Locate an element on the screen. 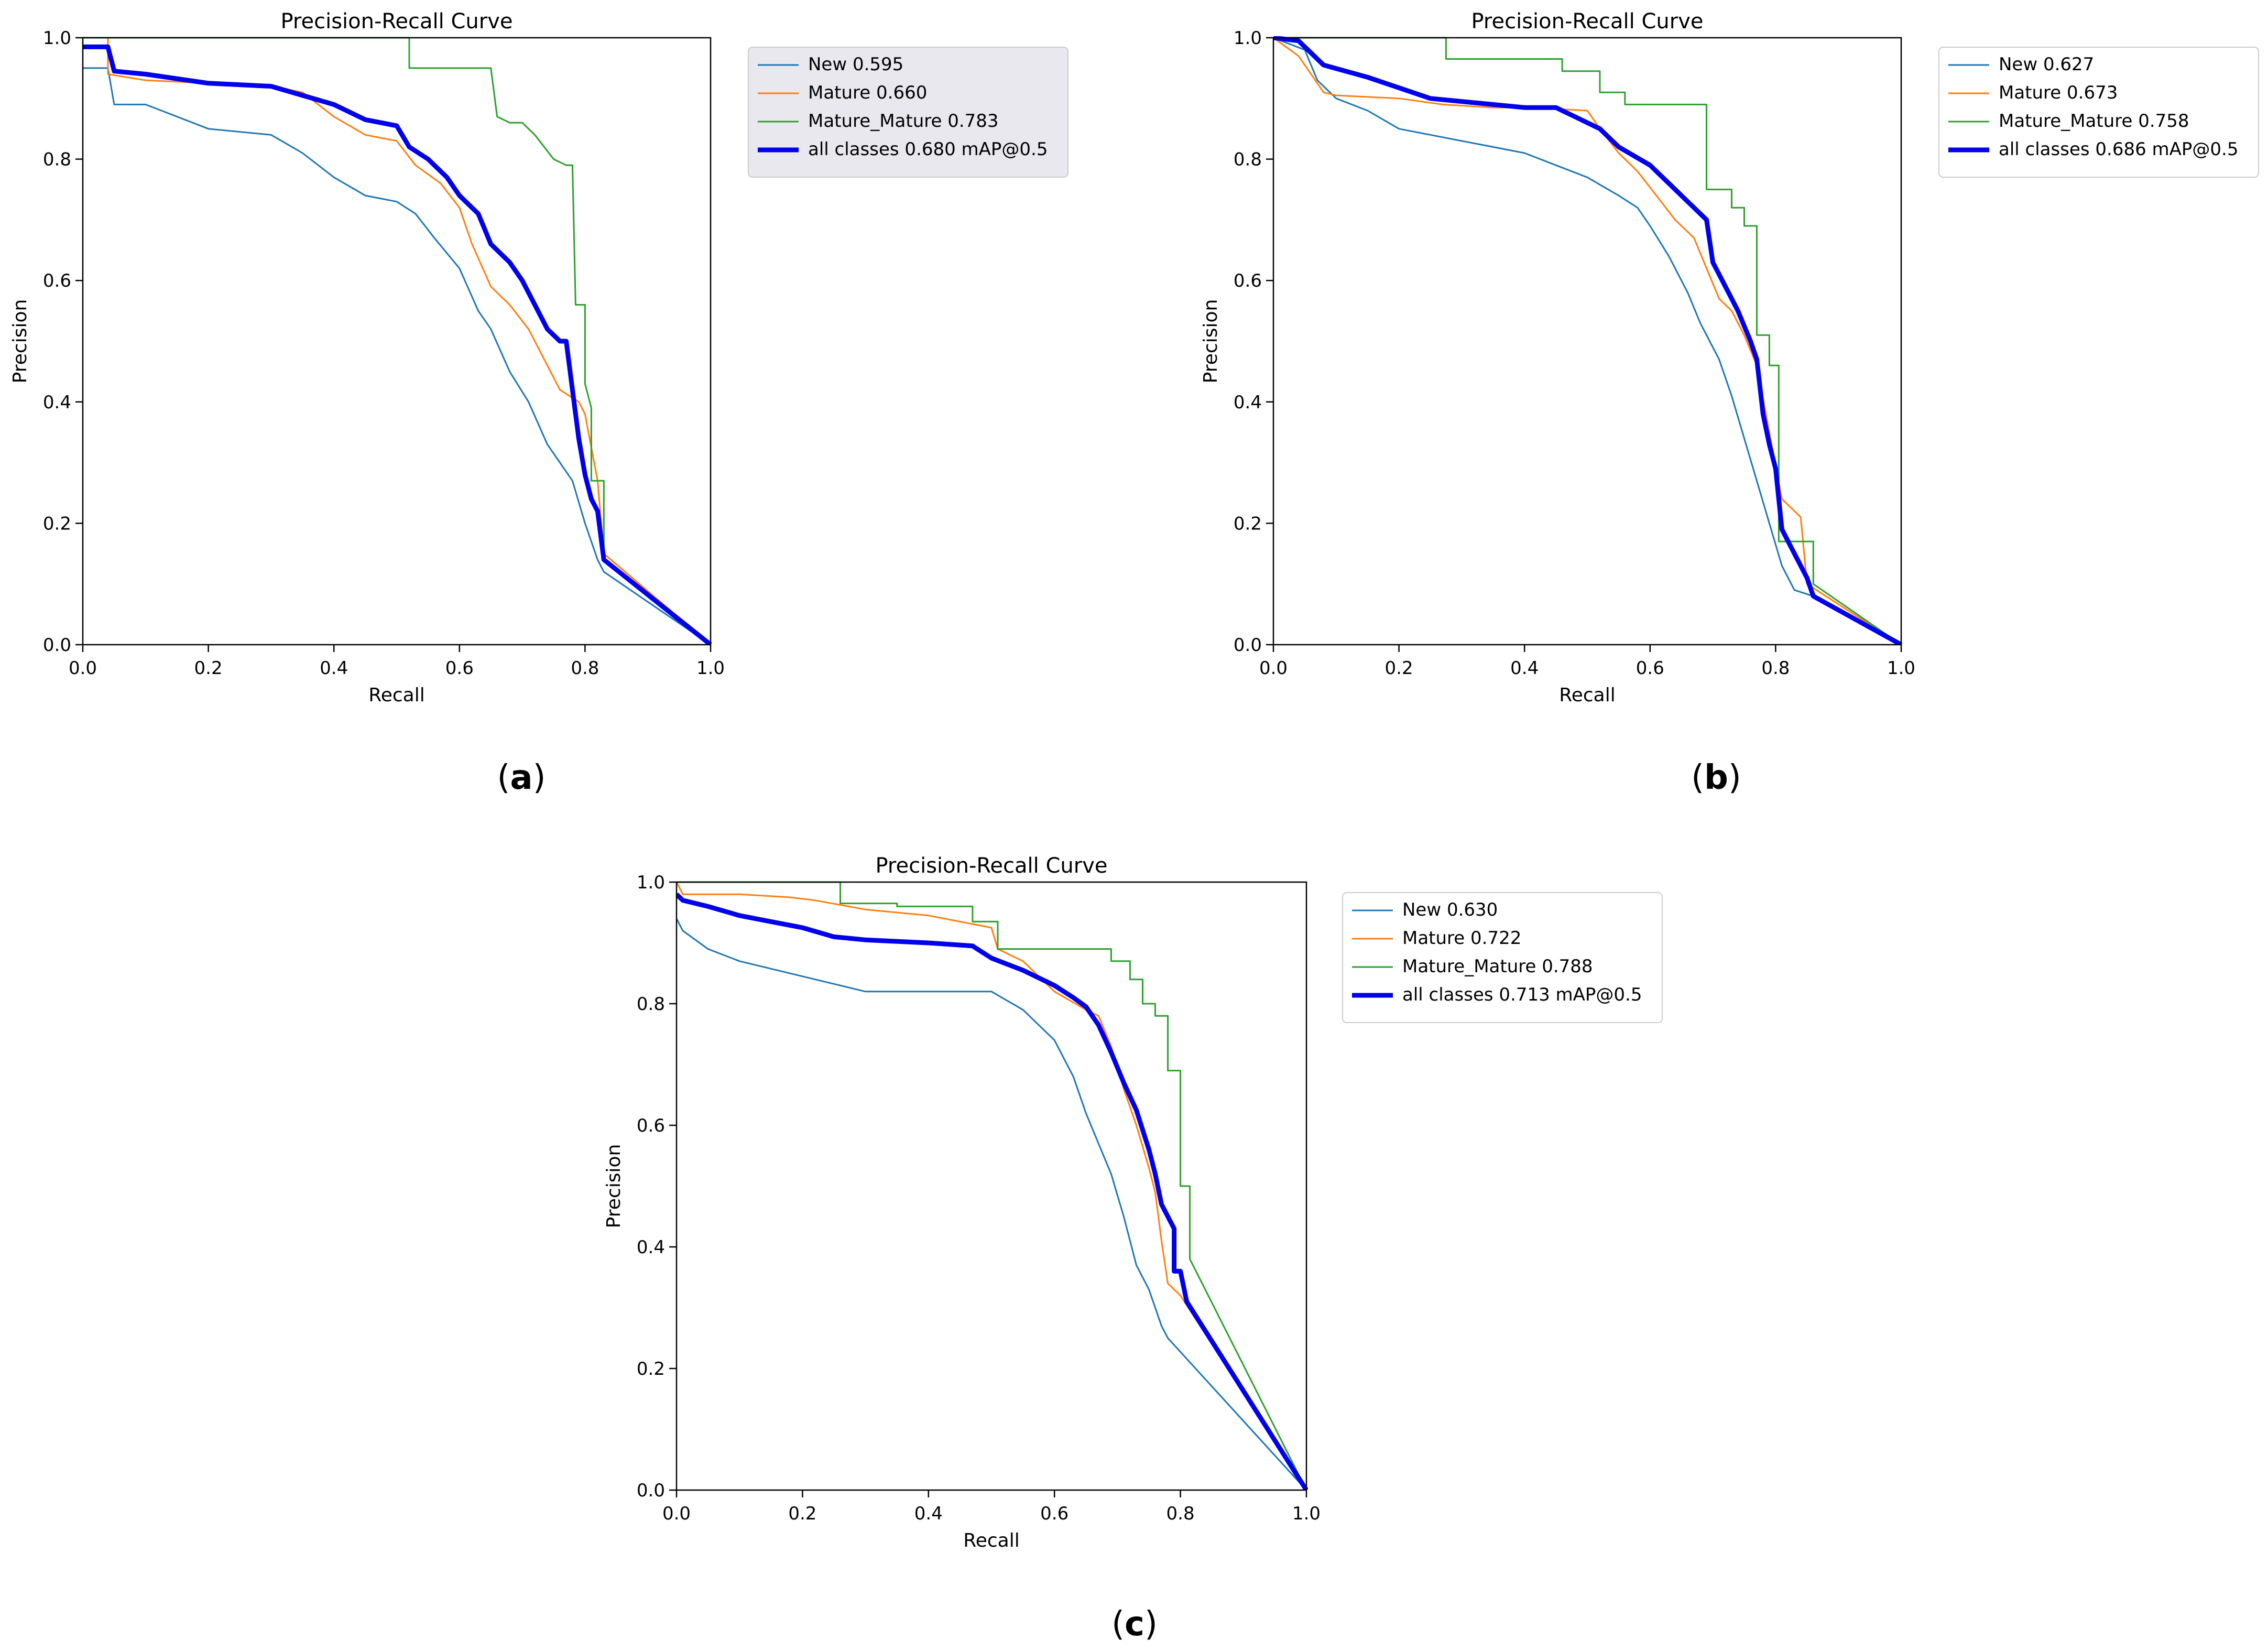 The height and width of the screenshot is (1651, 2268). series-line-mature is located at coordinates (992, 1186).